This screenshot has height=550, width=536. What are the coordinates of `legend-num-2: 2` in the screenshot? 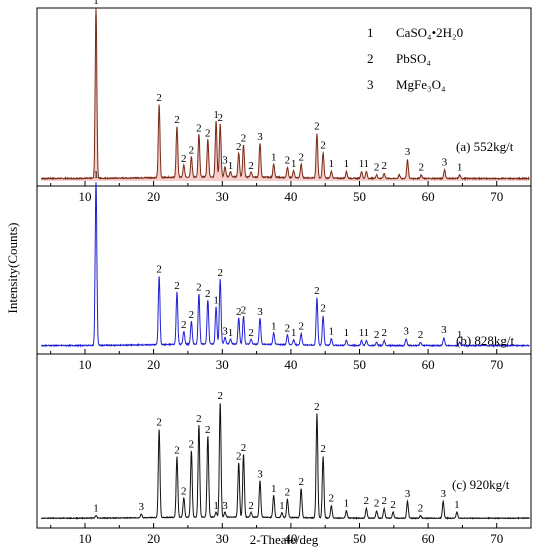 It's located at (370, 58).